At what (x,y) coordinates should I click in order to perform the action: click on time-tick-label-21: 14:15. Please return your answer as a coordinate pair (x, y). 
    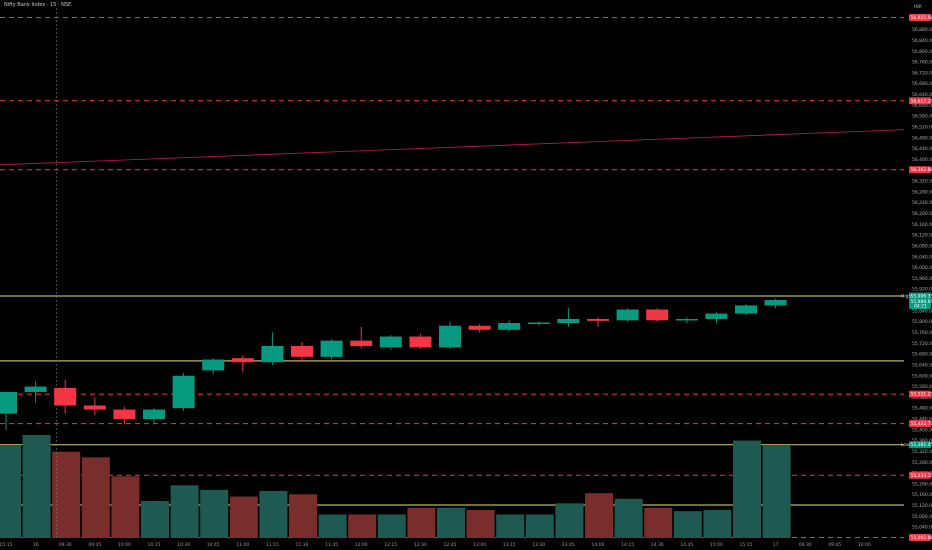
    Looking at the image, I should click on (627, 545).